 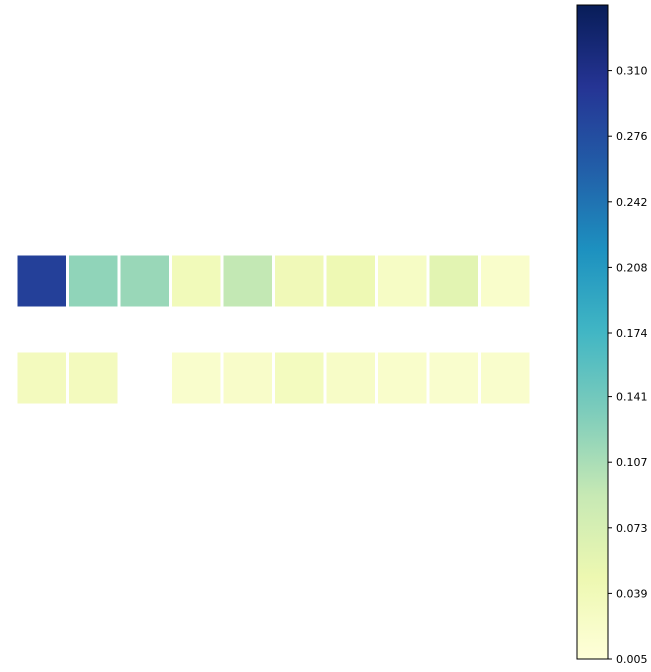 What do you see at coordinates (632, 202) in the screenshot?
I see `colorbar-tick-label-7: 0.242` at bounding box center [632, 202].